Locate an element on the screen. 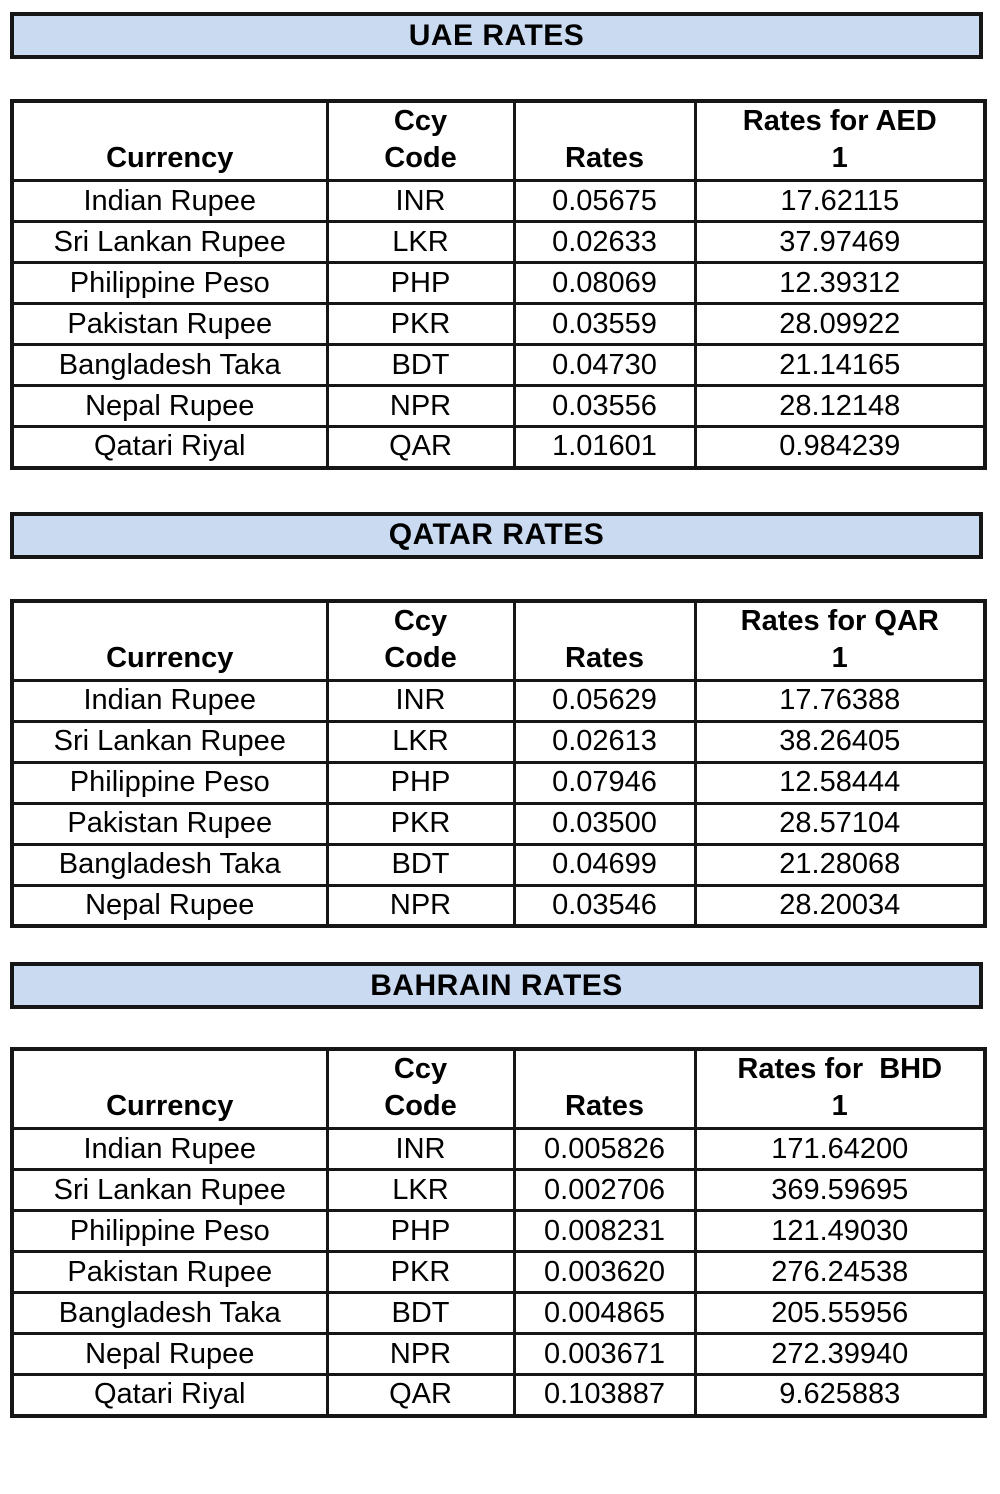  rate-cell: 1.01601 is located at coordinates (604, 447).